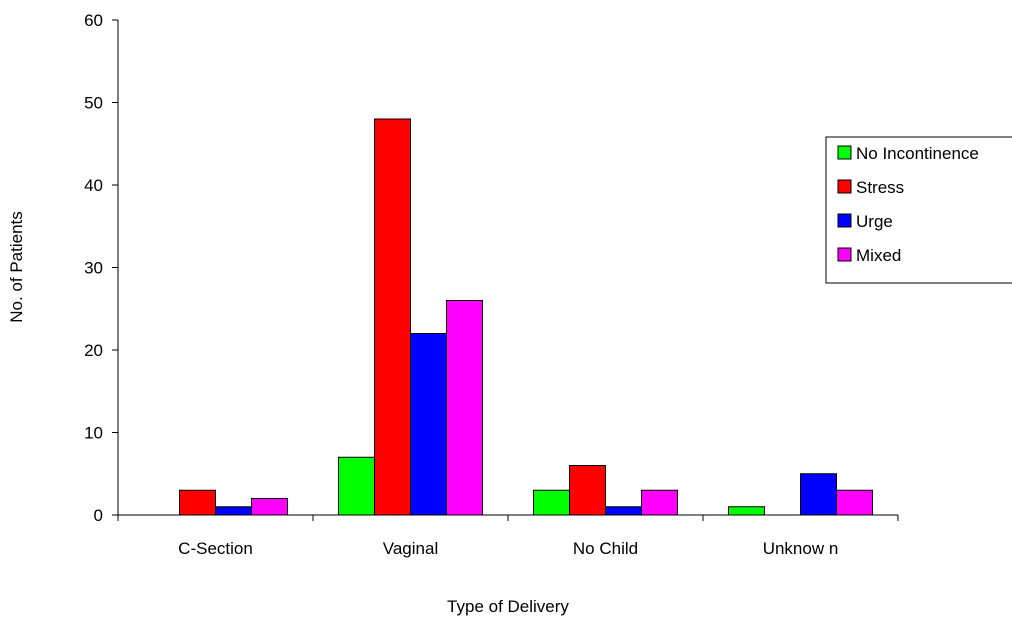 The height and width of the screenshot is (620, 1012). Describe the element at coordinates (410, 548) in the screenshot. I see `x-tick-label: Vaginal` at that location.